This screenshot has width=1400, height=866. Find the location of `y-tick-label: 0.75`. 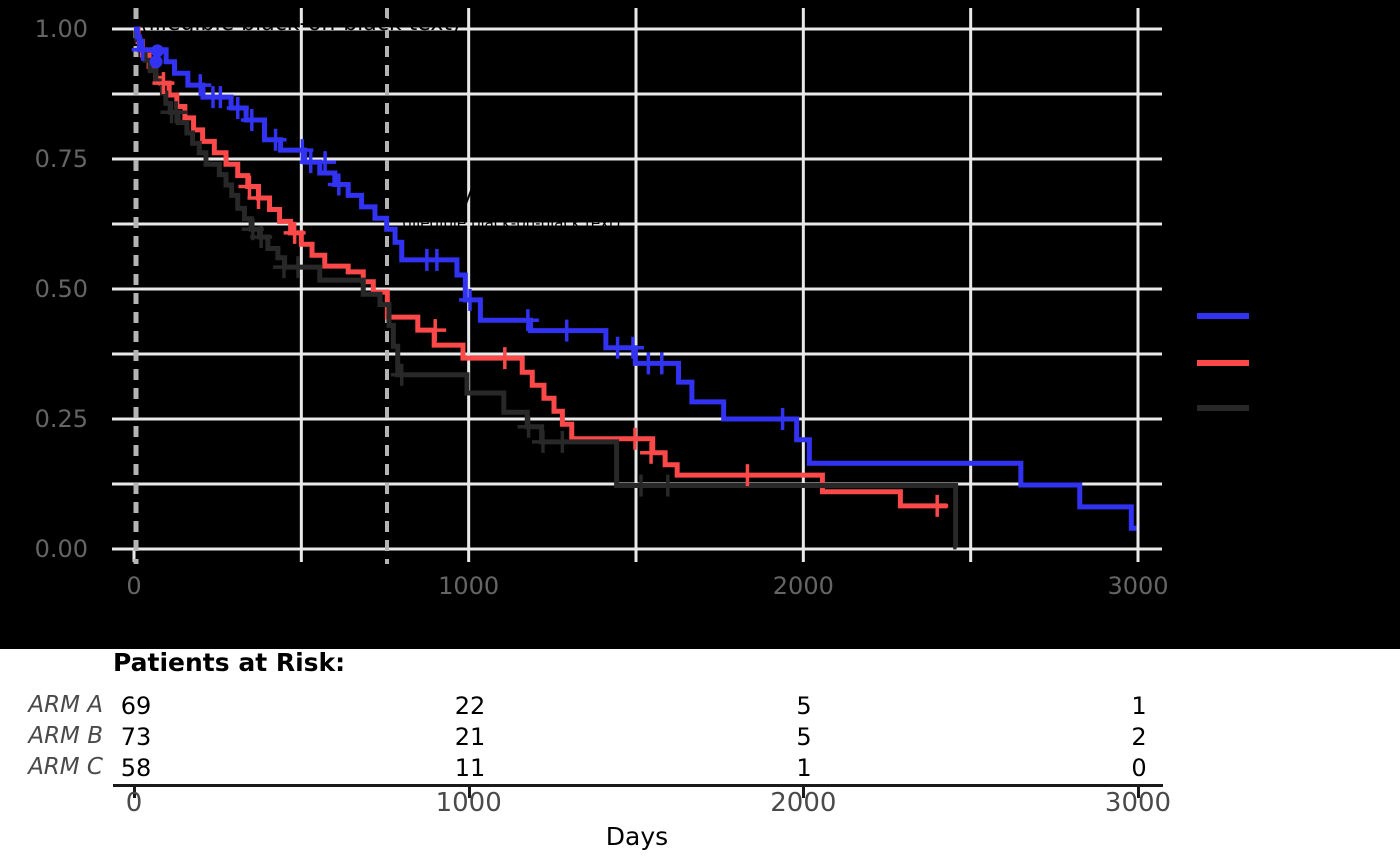

y-tick-label: 0.75 is located at coordinates (61, 159).